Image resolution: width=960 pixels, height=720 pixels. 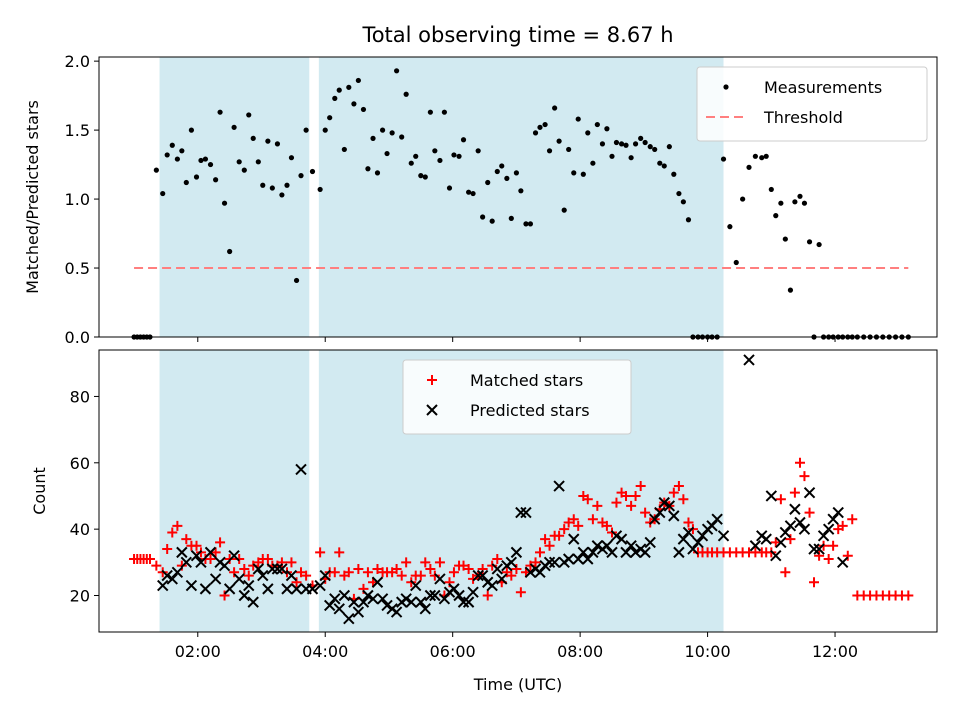 I want to click on y-tick-label: 2.0, so click(x=77, y=61).